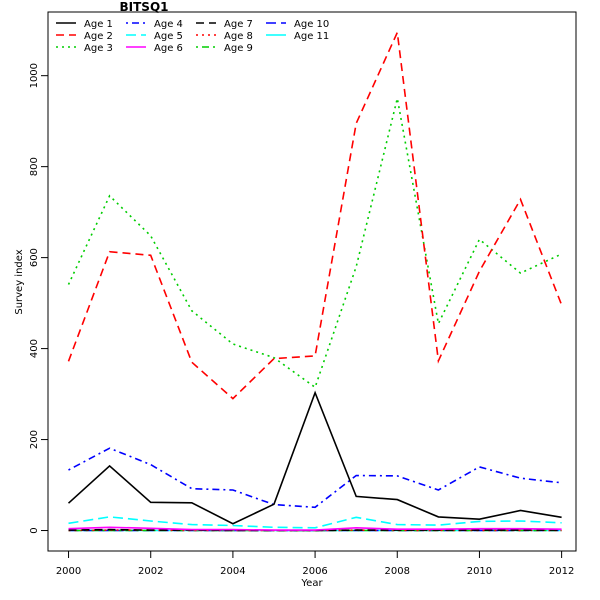  Describe the element at coordinates (232, 571) in the screenshot. I see `x-tick-label: 2004` at that location.